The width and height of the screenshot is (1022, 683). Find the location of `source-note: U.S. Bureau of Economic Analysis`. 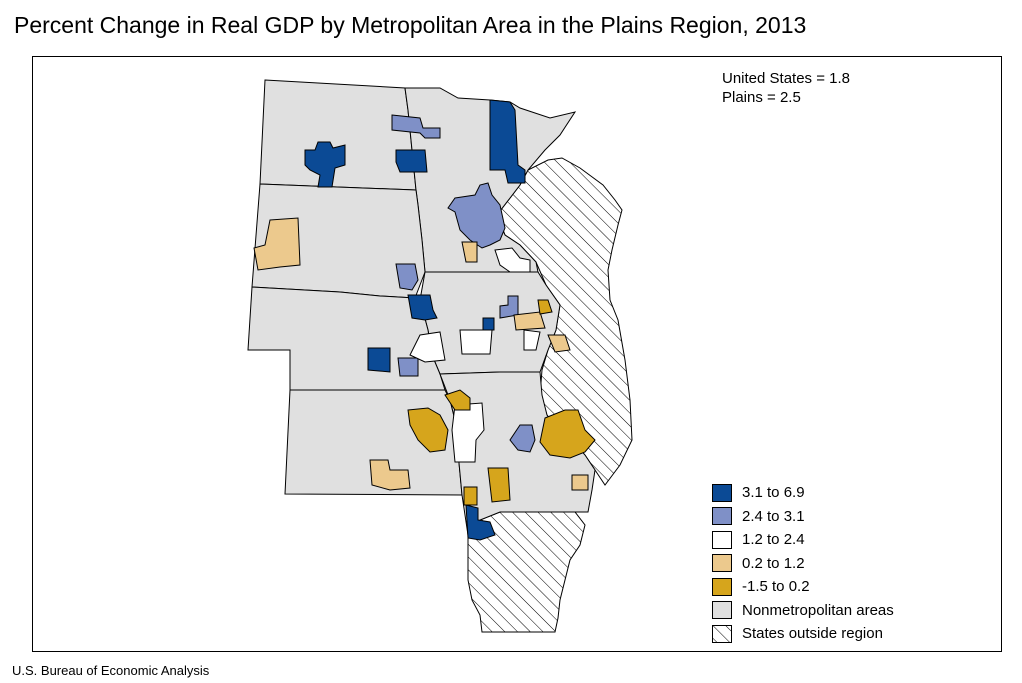

source-note: U.S. Bureau of Economic Analysis is located at coordinates (111, 670).